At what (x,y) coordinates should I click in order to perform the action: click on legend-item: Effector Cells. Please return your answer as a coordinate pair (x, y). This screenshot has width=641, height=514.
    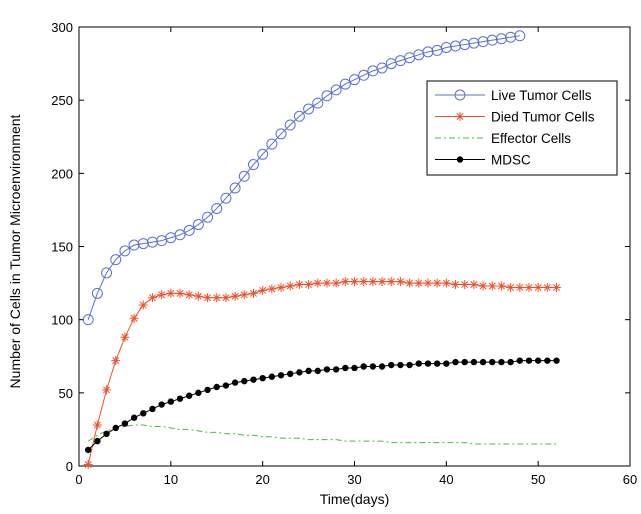
    Looking at the image, I should click on (503, 138).